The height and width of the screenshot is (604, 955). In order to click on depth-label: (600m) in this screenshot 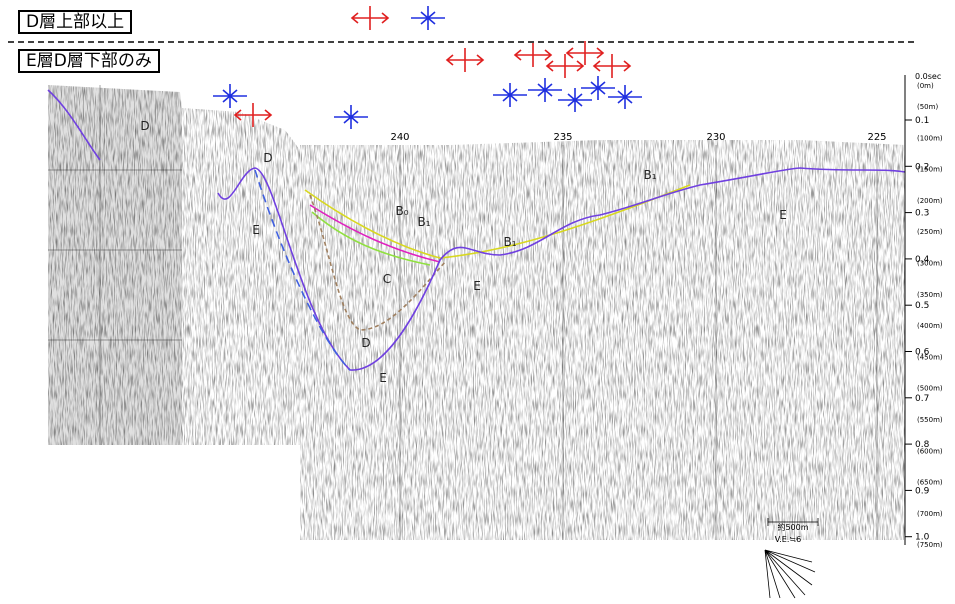, I will do `click(930, 451)`.